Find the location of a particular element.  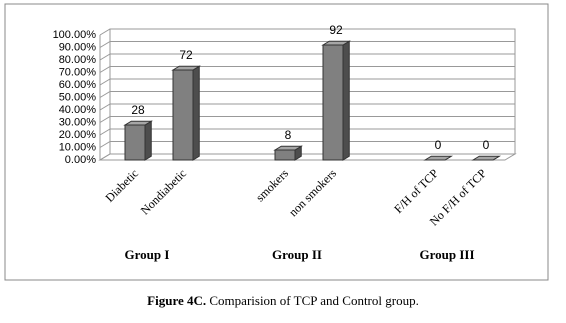

group-label: Group II is located at coordinates (297, 254).